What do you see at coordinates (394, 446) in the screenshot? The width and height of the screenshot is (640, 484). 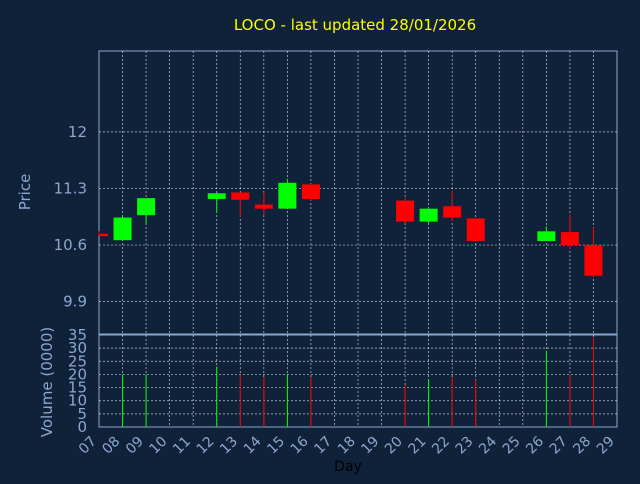 I see `x-tick-label: 20` at bounding box center [394, 446].